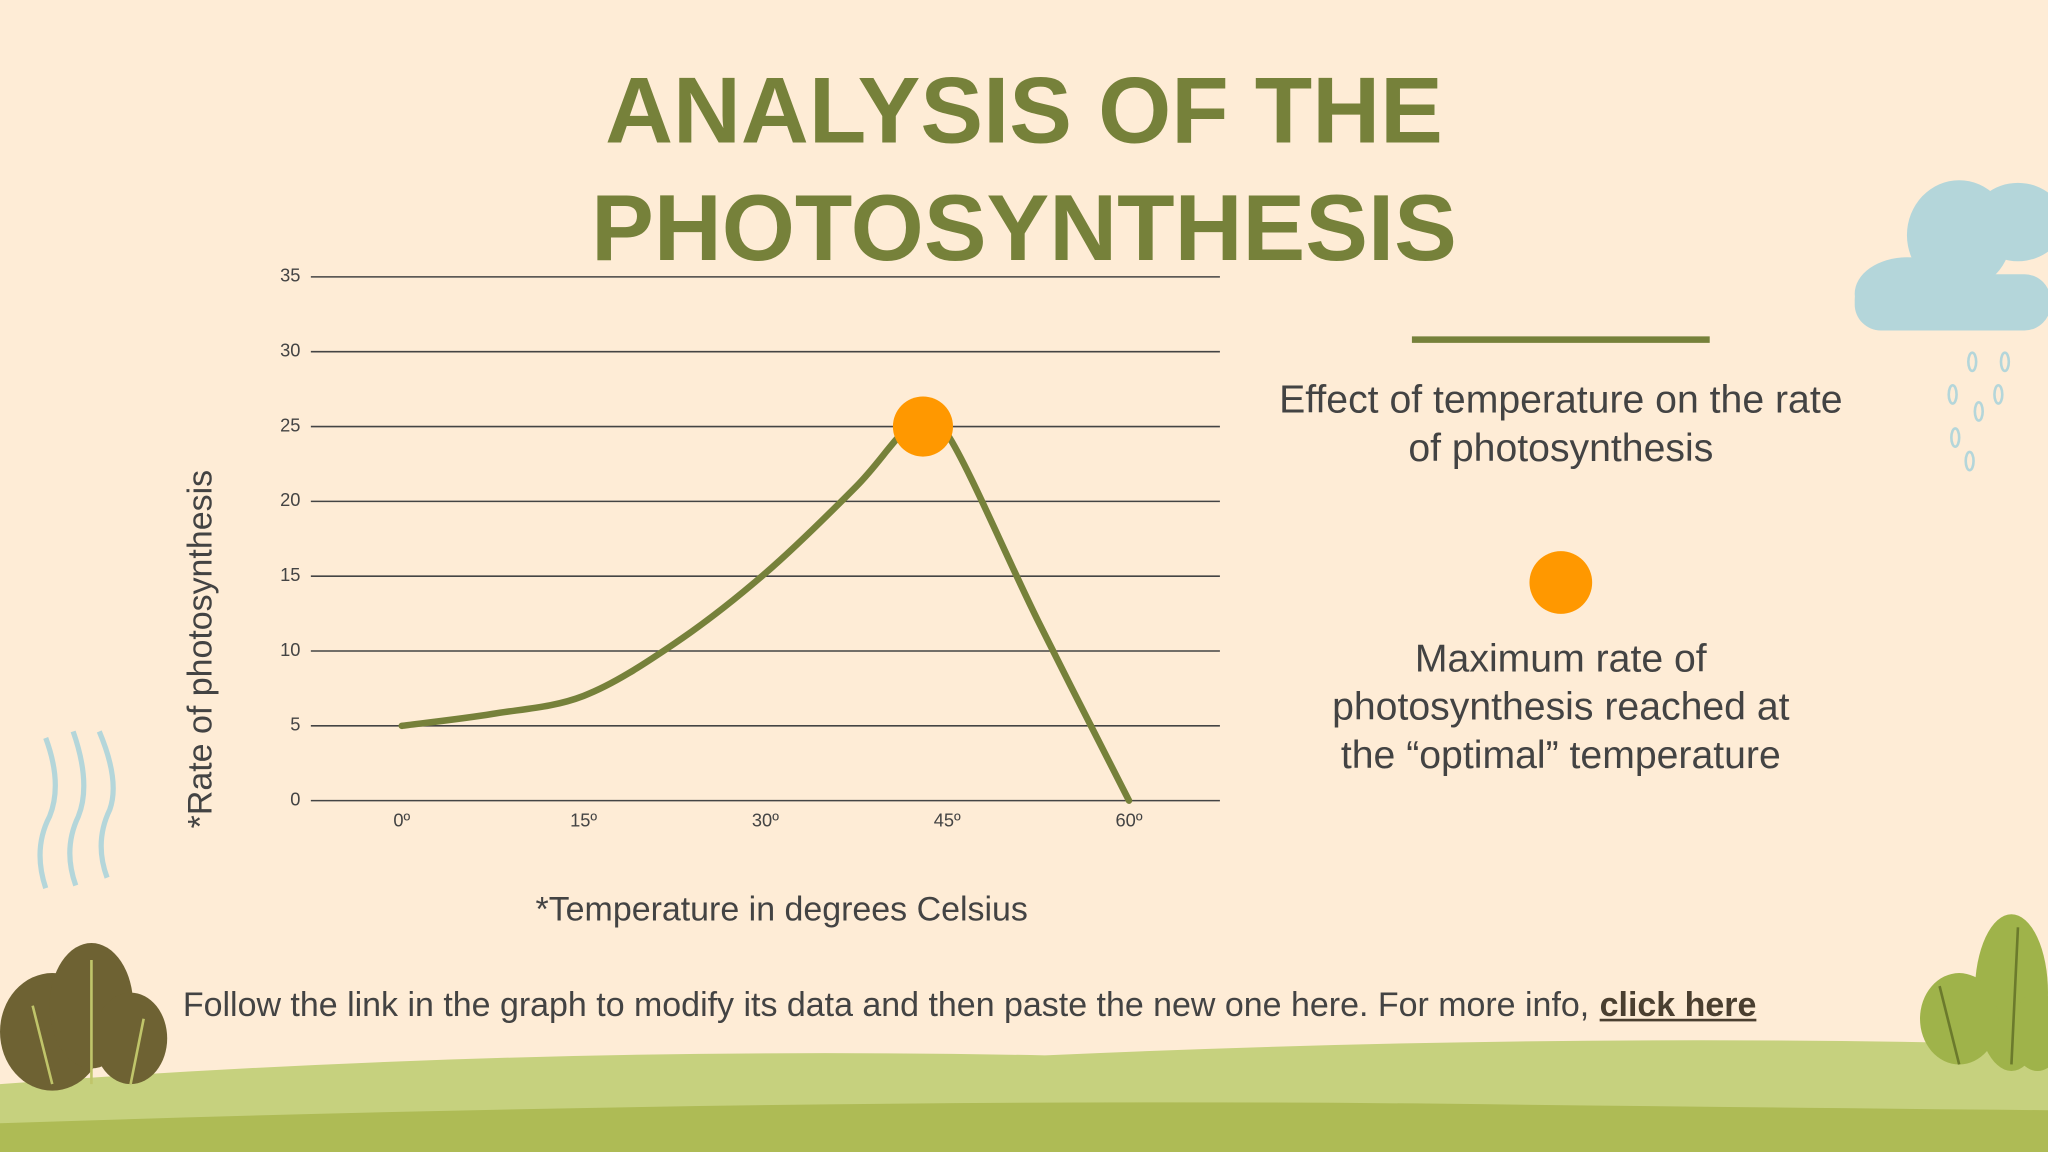 The image size is (2048, 1152). I want to click on y-tick-label: 35, so click(290, 275).